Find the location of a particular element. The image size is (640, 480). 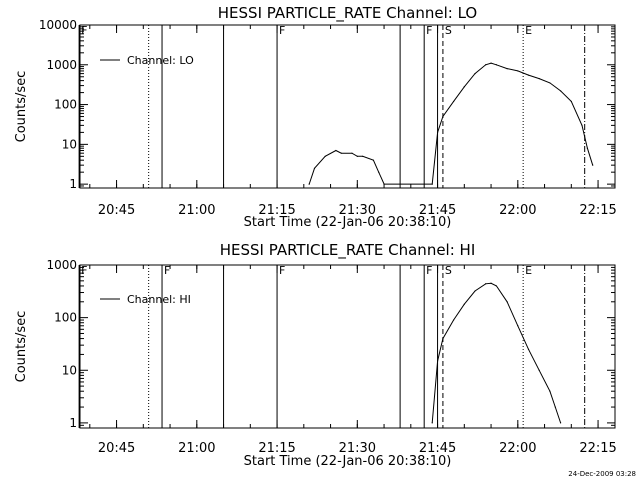

chart-title: HESSI PARTICLE_RATE Channel: LO is located at coordinates (347, 13).